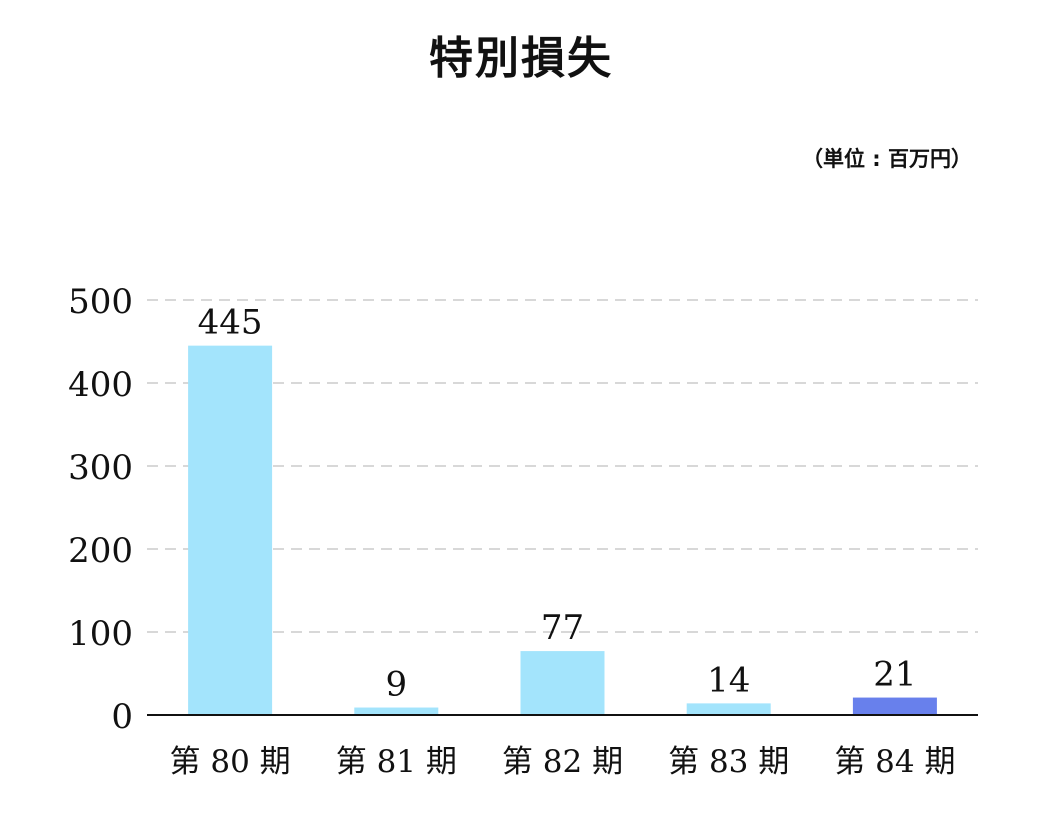 The width and height of the screenshot is (1042, 834). Describe the element at coordinates (562, 628) in the screenshot. I see `bar-value-label: 77` at that location.